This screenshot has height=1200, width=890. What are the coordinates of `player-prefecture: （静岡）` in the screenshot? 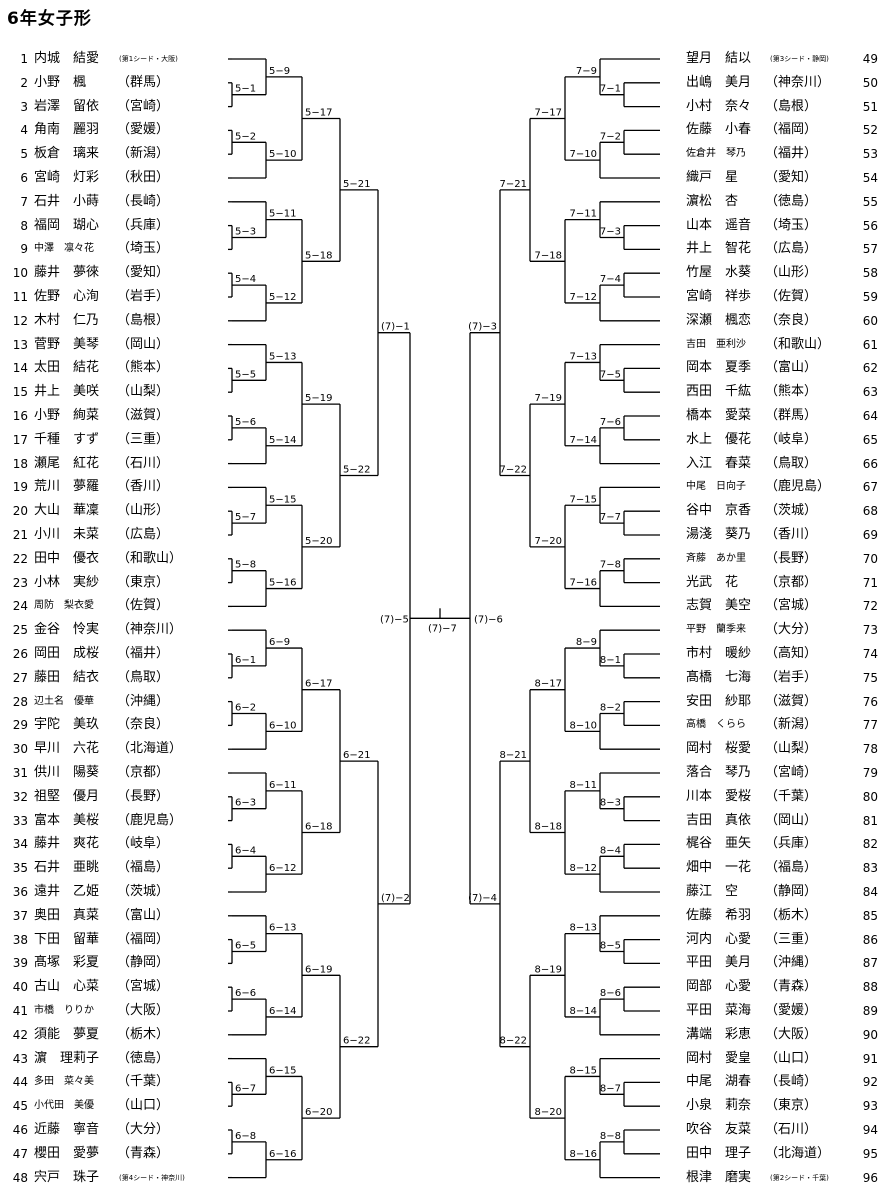 It's located at (791, 891).